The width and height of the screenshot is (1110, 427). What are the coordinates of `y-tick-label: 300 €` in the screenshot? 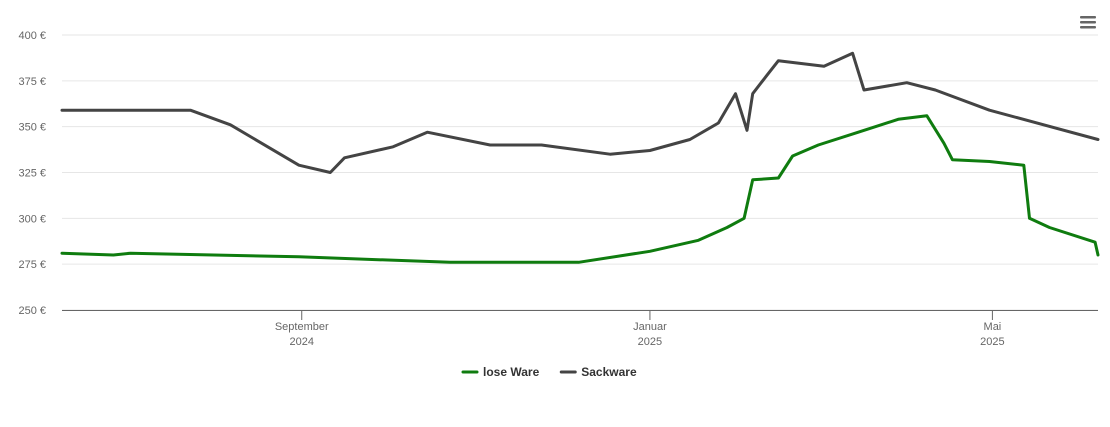 It's located at (32, 219).